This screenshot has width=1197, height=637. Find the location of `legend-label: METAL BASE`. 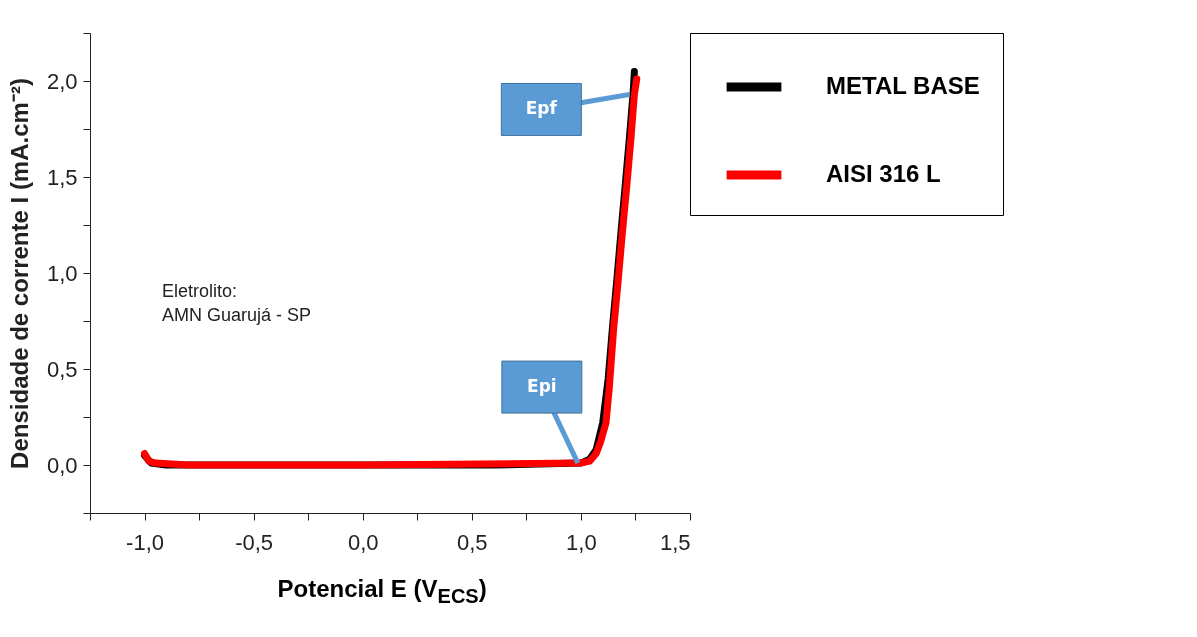

legend-label: METAL BASE is located at coordinates (903, 85).